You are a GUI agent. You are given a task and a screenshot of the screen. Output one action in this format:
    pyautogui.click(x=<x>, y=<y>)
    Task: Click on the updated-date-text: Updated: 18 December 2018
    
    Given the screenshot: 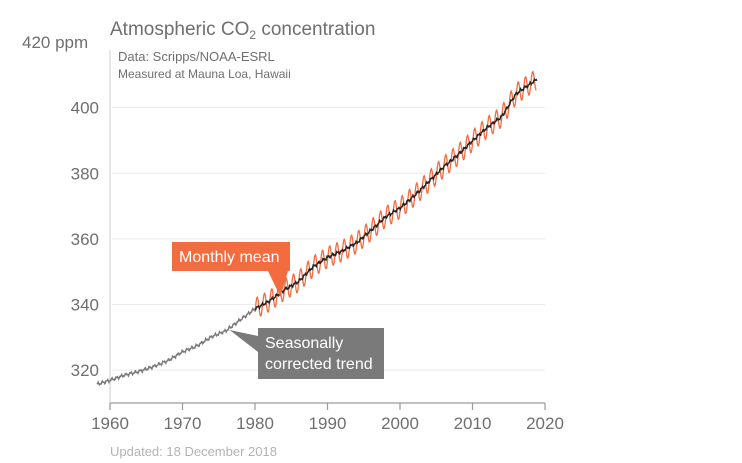 What is the action you would take?
    pyautogui.click(x=193, y=451)
    